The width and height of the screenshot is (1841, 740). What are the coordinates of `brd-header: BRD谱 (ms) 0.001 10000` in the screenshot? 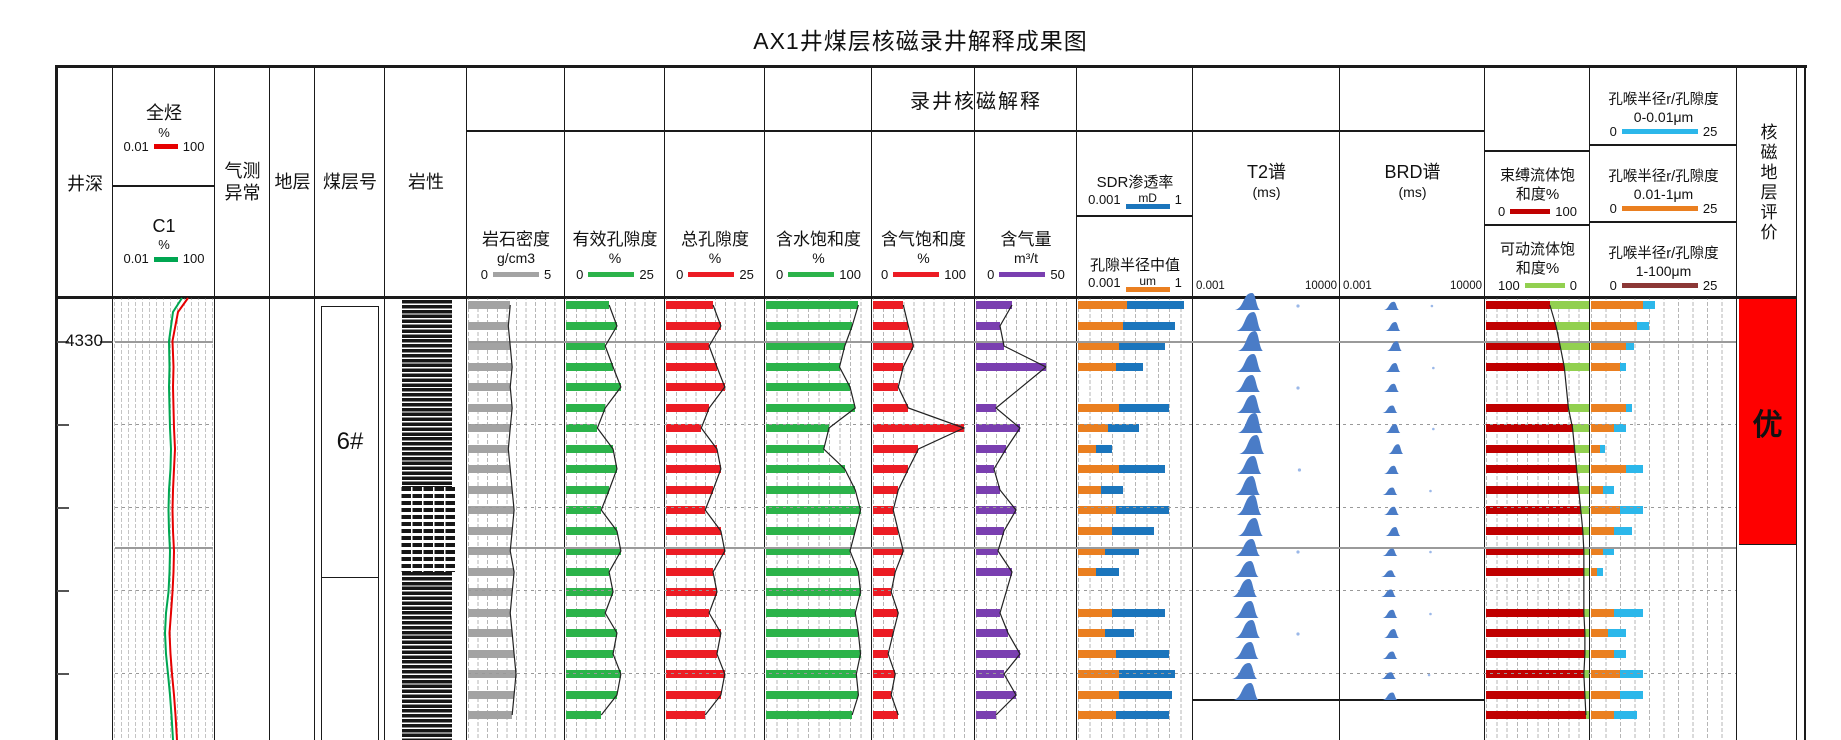 It's located at (1412, 214).